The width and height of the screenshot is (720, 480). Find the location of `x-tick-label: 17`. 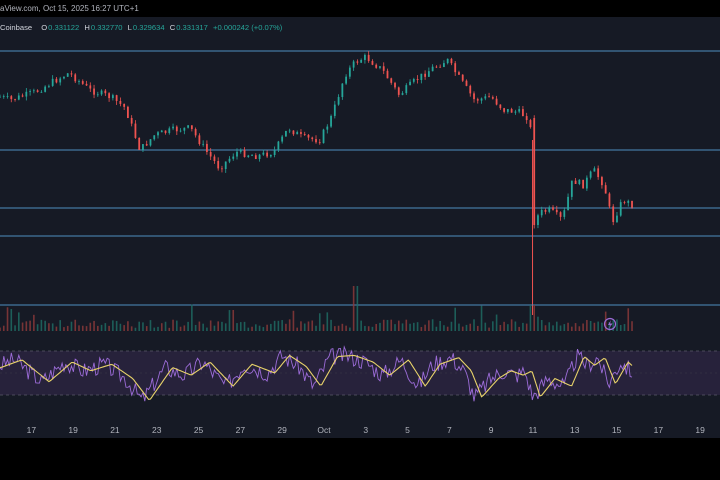

x-tick-label: 17 is located at coordinates (32, 430).